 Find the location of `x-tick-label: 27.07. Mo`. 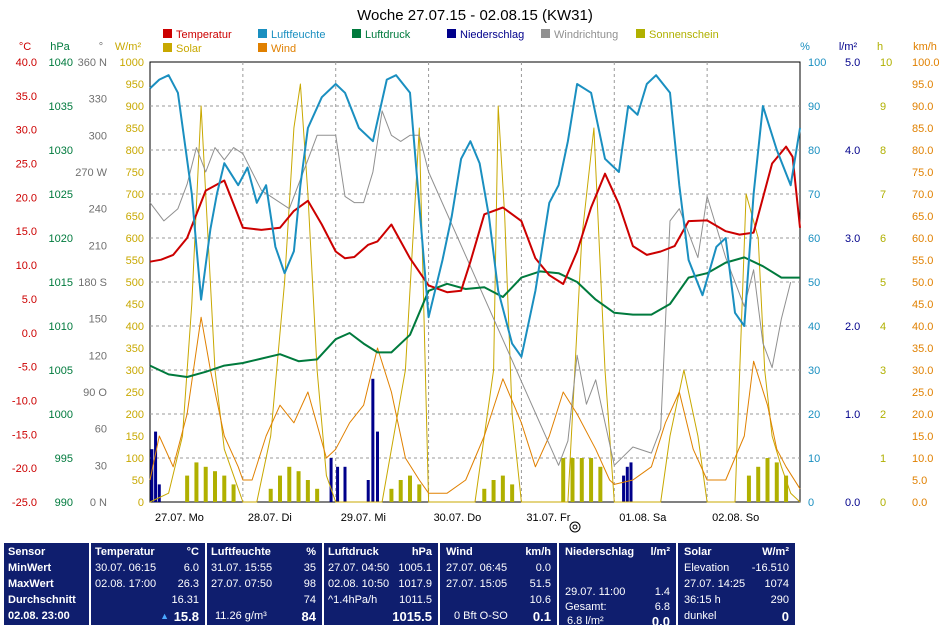

x-tick-label: 27.07. Mo is located at coordinates (179, 518).